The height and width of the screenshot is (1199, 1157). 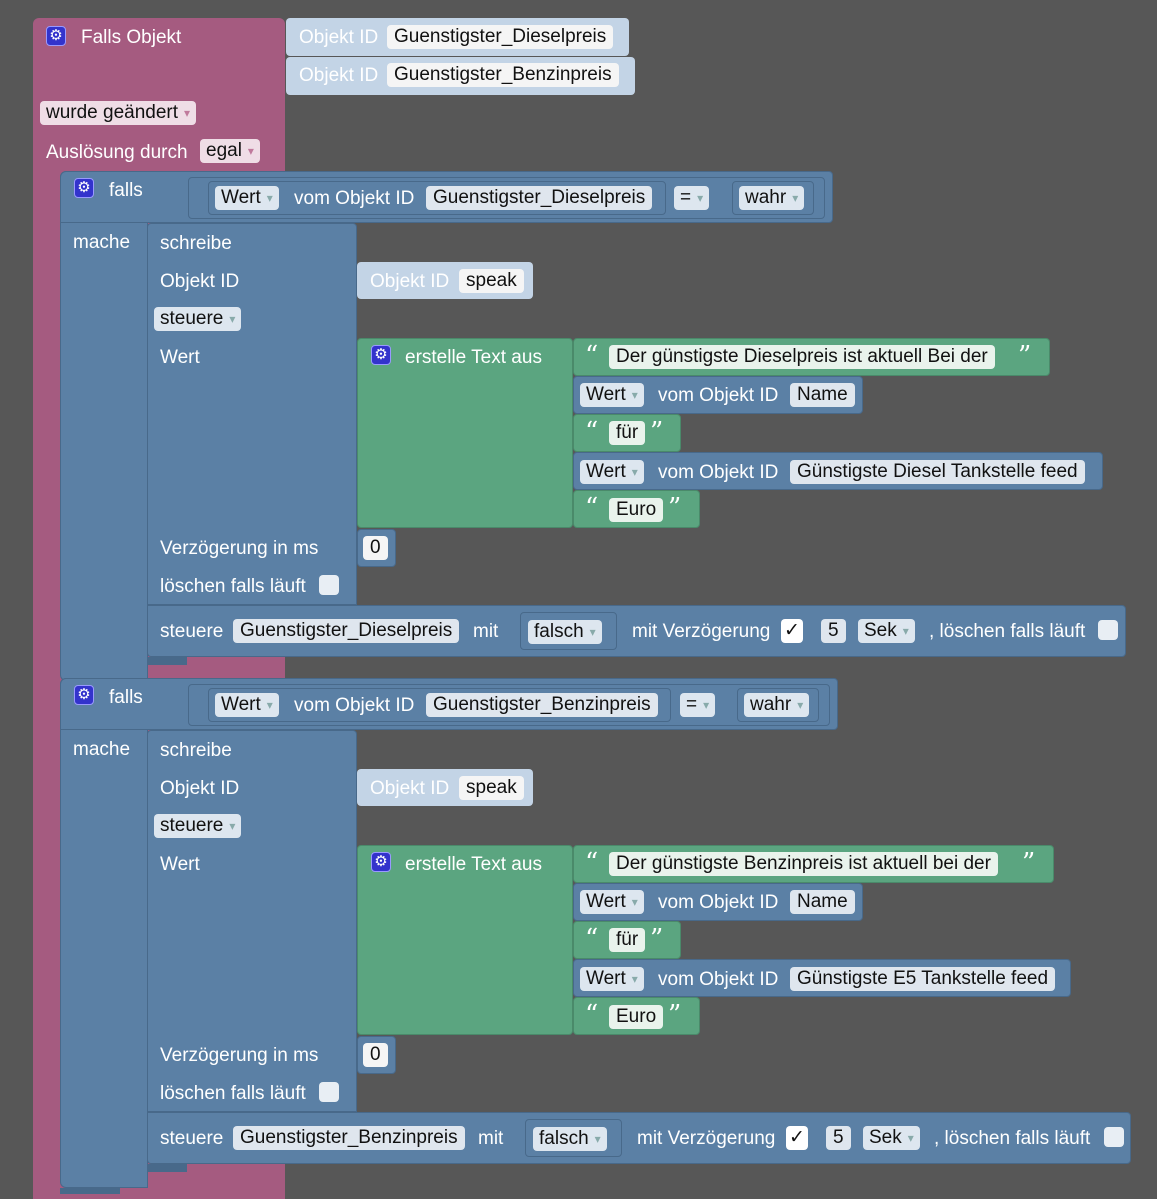 What do you see at coordinates (542, 705) in the screenshot?
I see `condition-object-id: Guenstigster_Benzinpreis` at bounding box center [542, 705].